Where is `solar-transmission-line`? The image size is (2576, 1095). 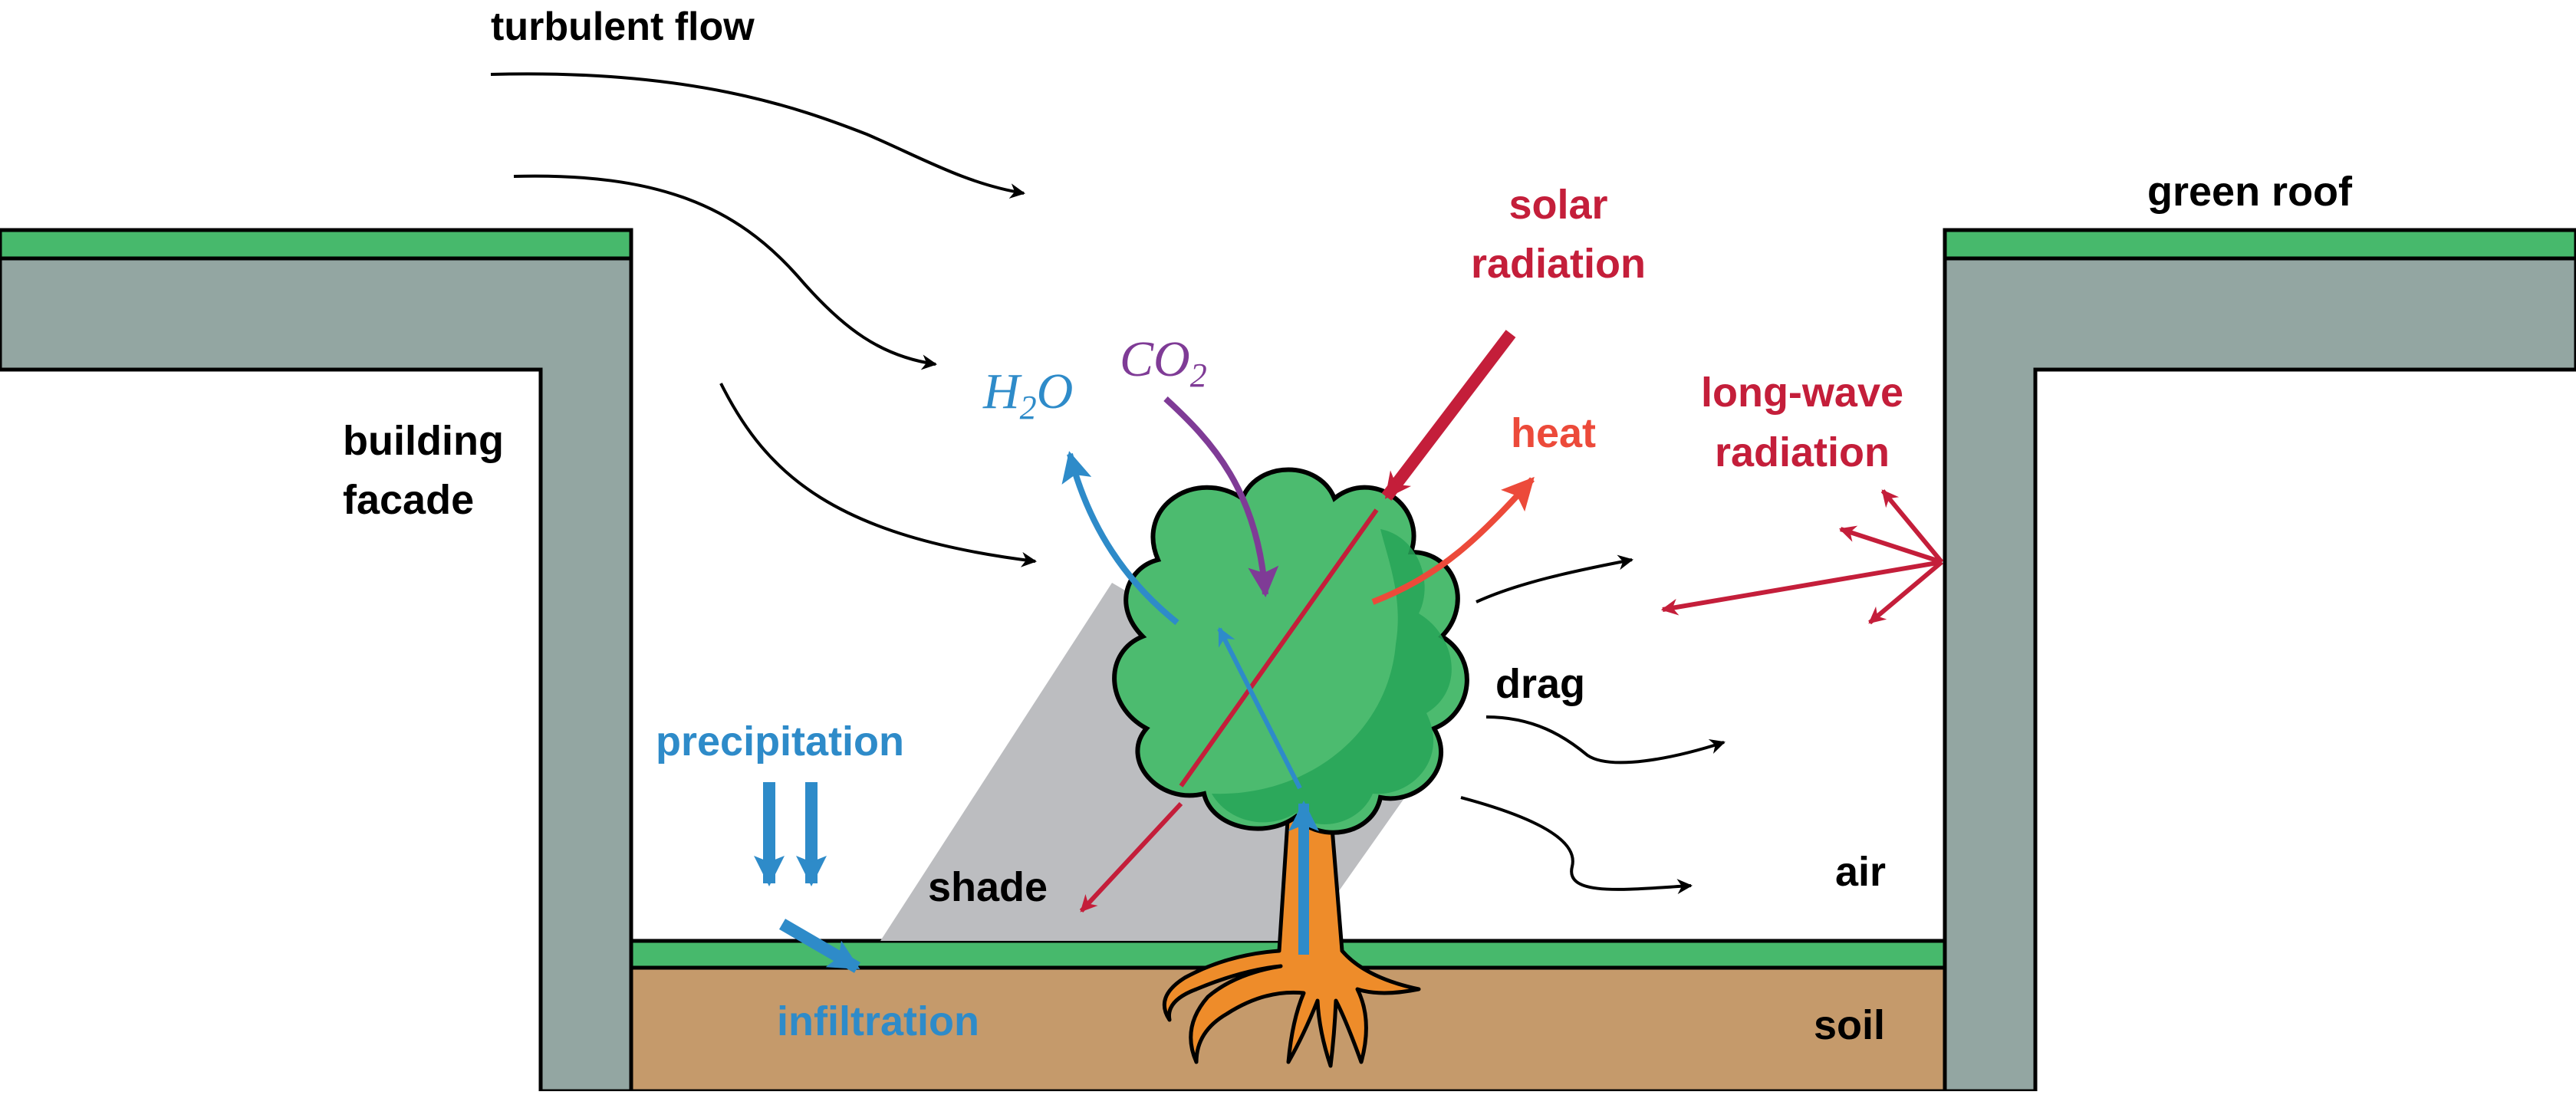 solar-transmission-line is located at coordinates (1279, 648).